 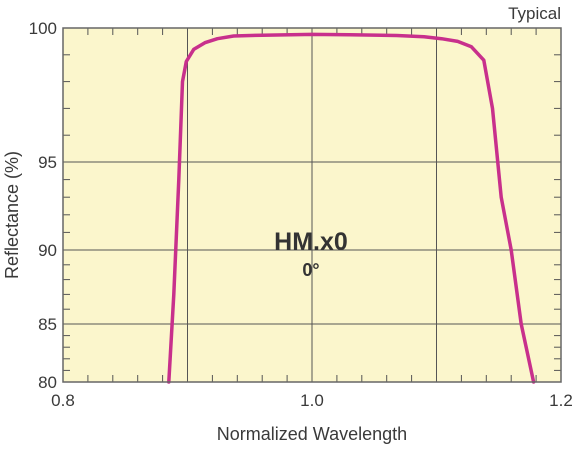 I want to click on y-tick-label: 100, so click(x=43, y=28).